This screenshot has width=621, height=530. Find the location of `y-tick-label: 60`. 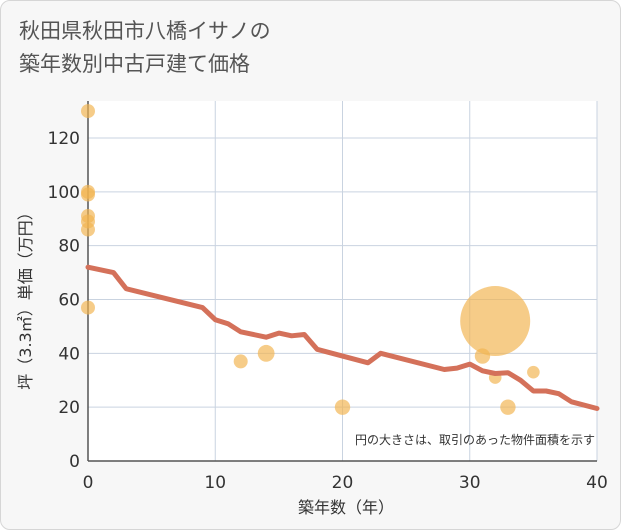

y-tick-label: 60 is located at coordinates (69, 301).